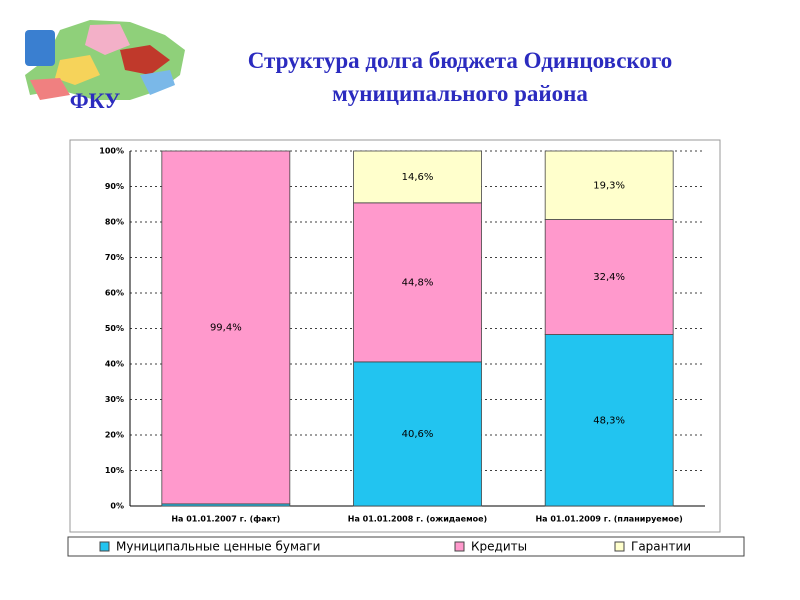 The image size is (800, 600). Describe the element at coordinates (499, 547) in the screenshot. I see `legend-label: Кредиты` at that location.